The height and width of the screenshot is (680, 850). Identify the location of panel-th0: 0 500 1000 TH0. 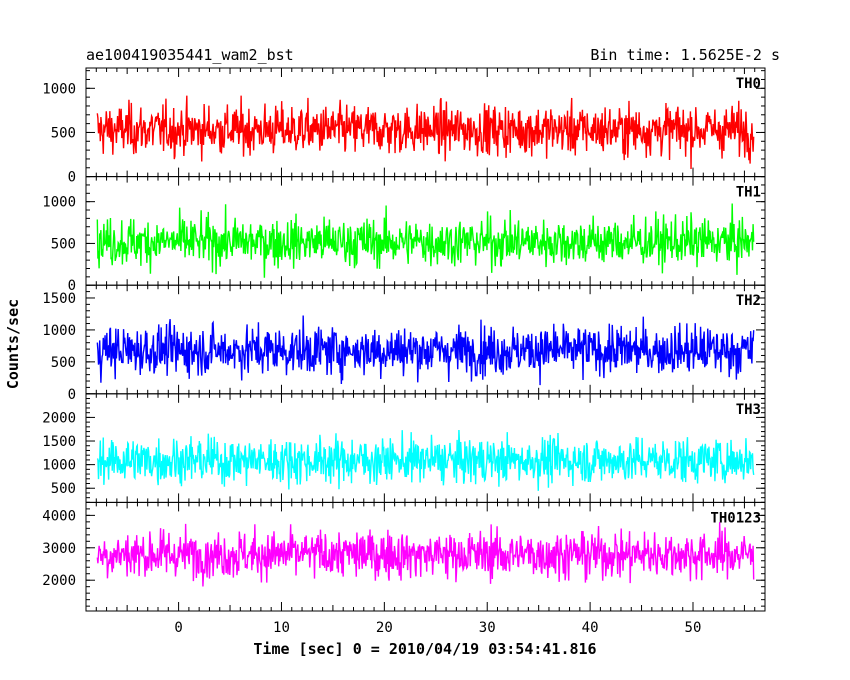
(404, 126).